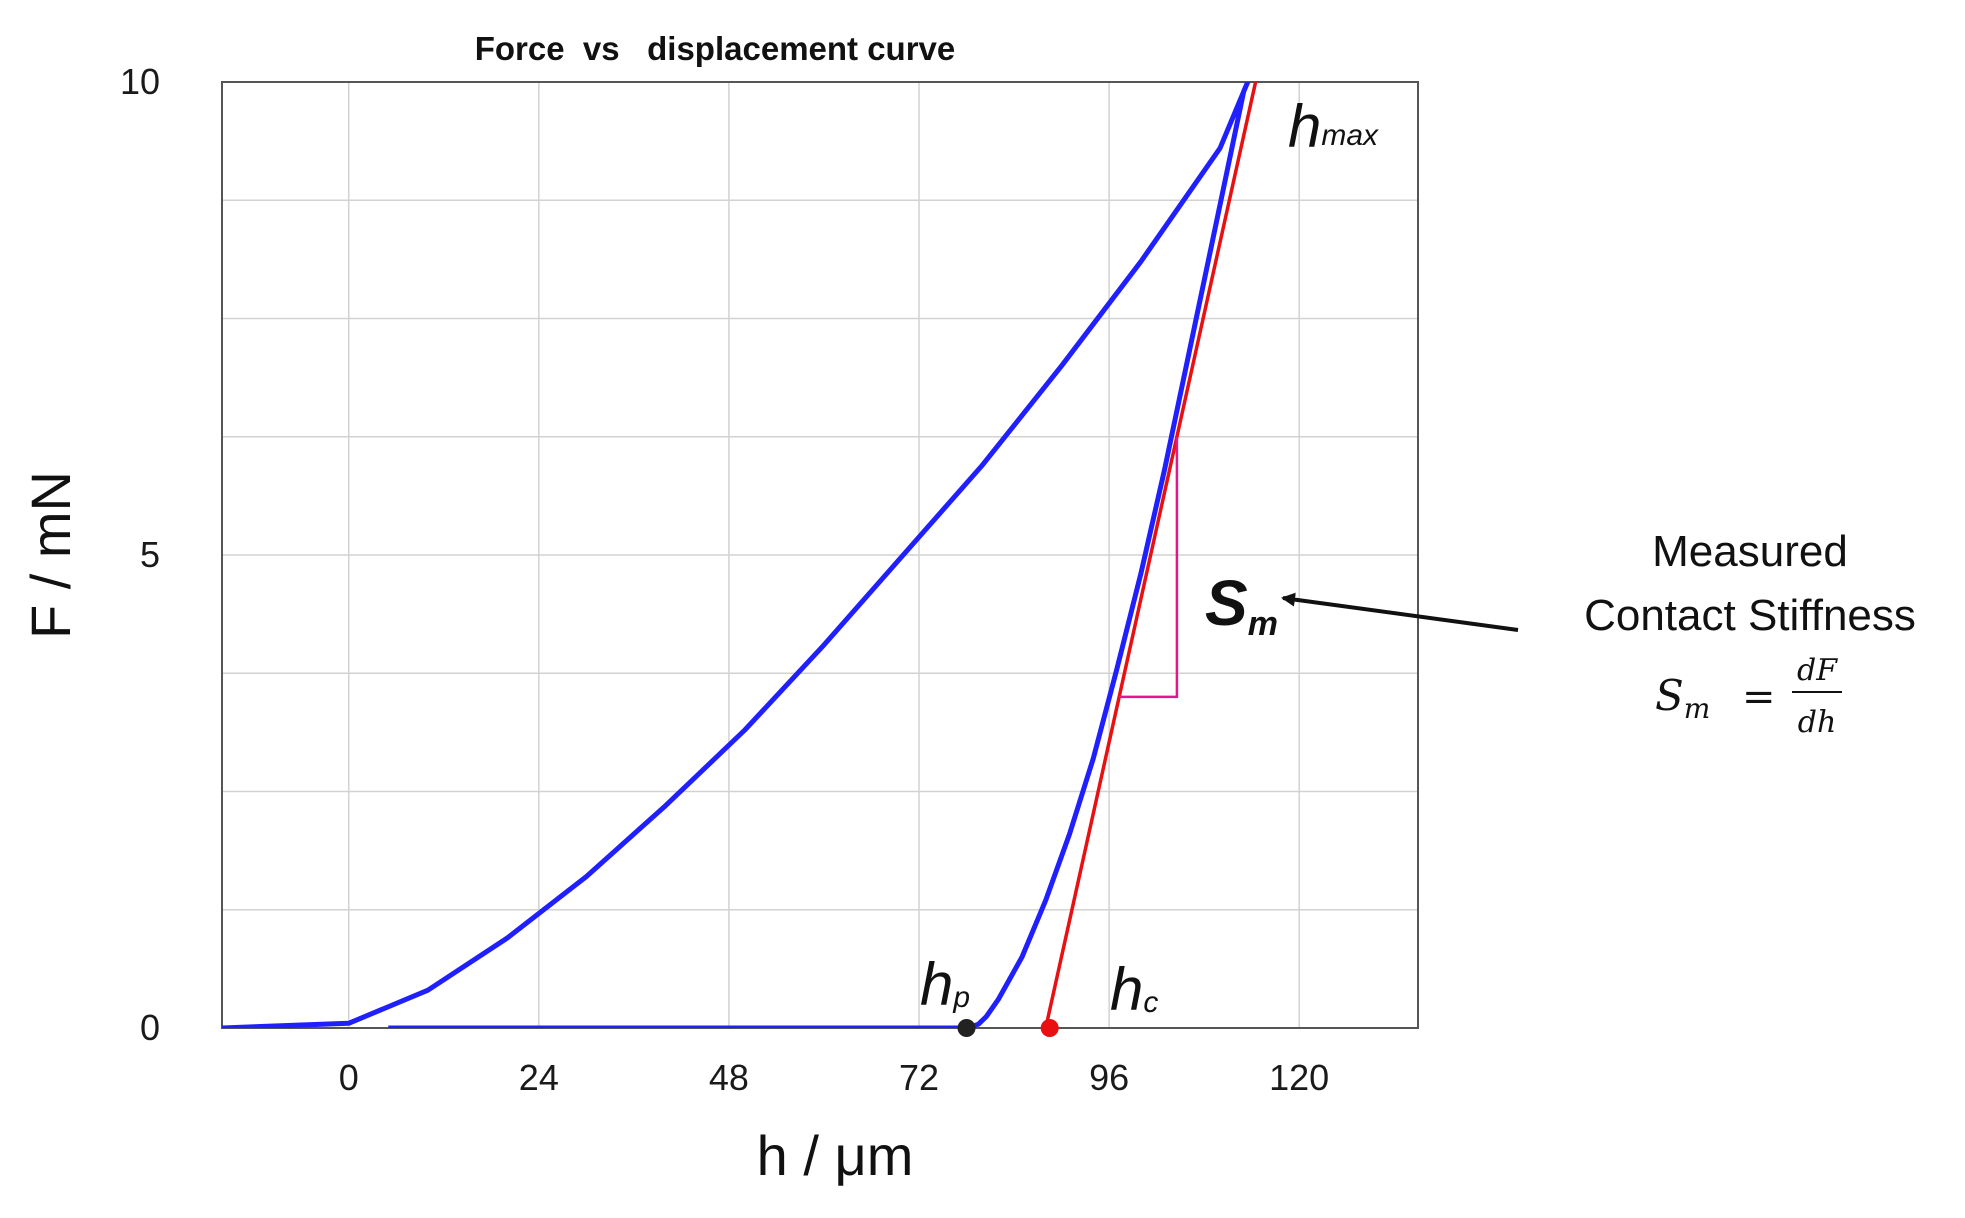  What do you see at coordinates (1750, 551) in the screenshot?
I see `note-line-1: Measured` at bounding box center [1750, 551].